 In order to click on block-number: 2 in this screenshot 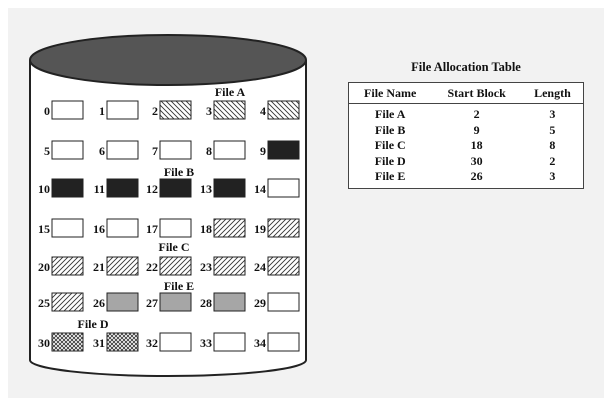, I will do `click(155, 111)`.